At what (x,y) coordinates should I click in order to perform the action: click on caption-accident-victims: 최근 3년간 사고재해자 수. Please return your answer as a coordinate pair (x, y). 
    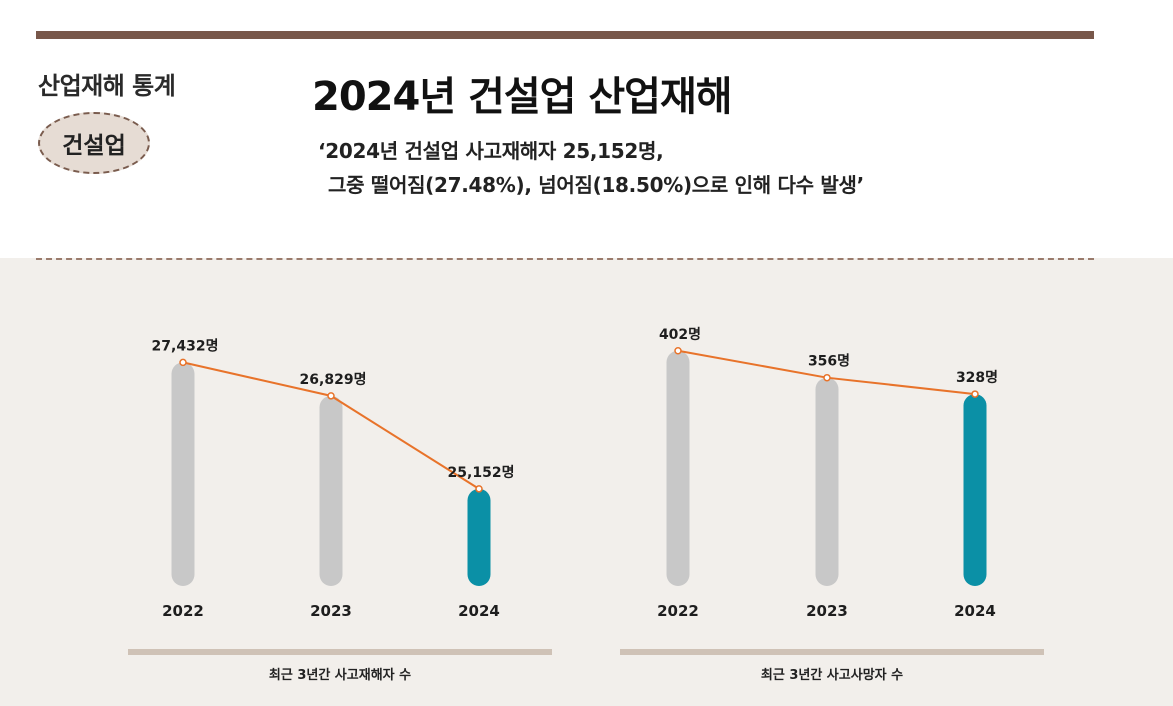
    Looking at the image, I should click on (340, 675).